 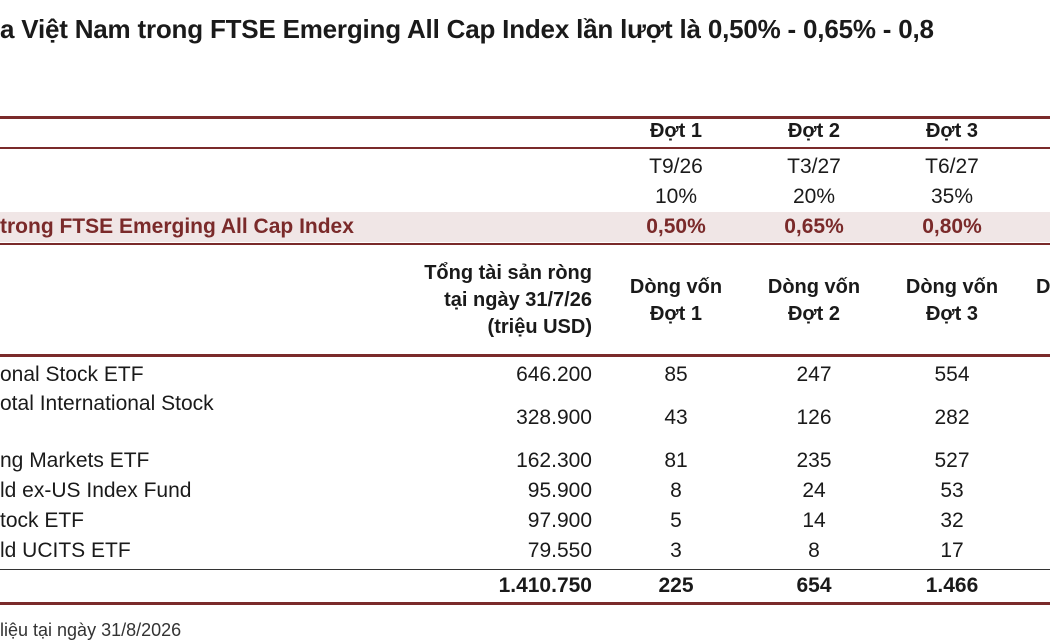 What do you see at coordinates (814, 374) in the screenshot?
I see `row-1-flow-2: 247` at bounding box center [814, 374].